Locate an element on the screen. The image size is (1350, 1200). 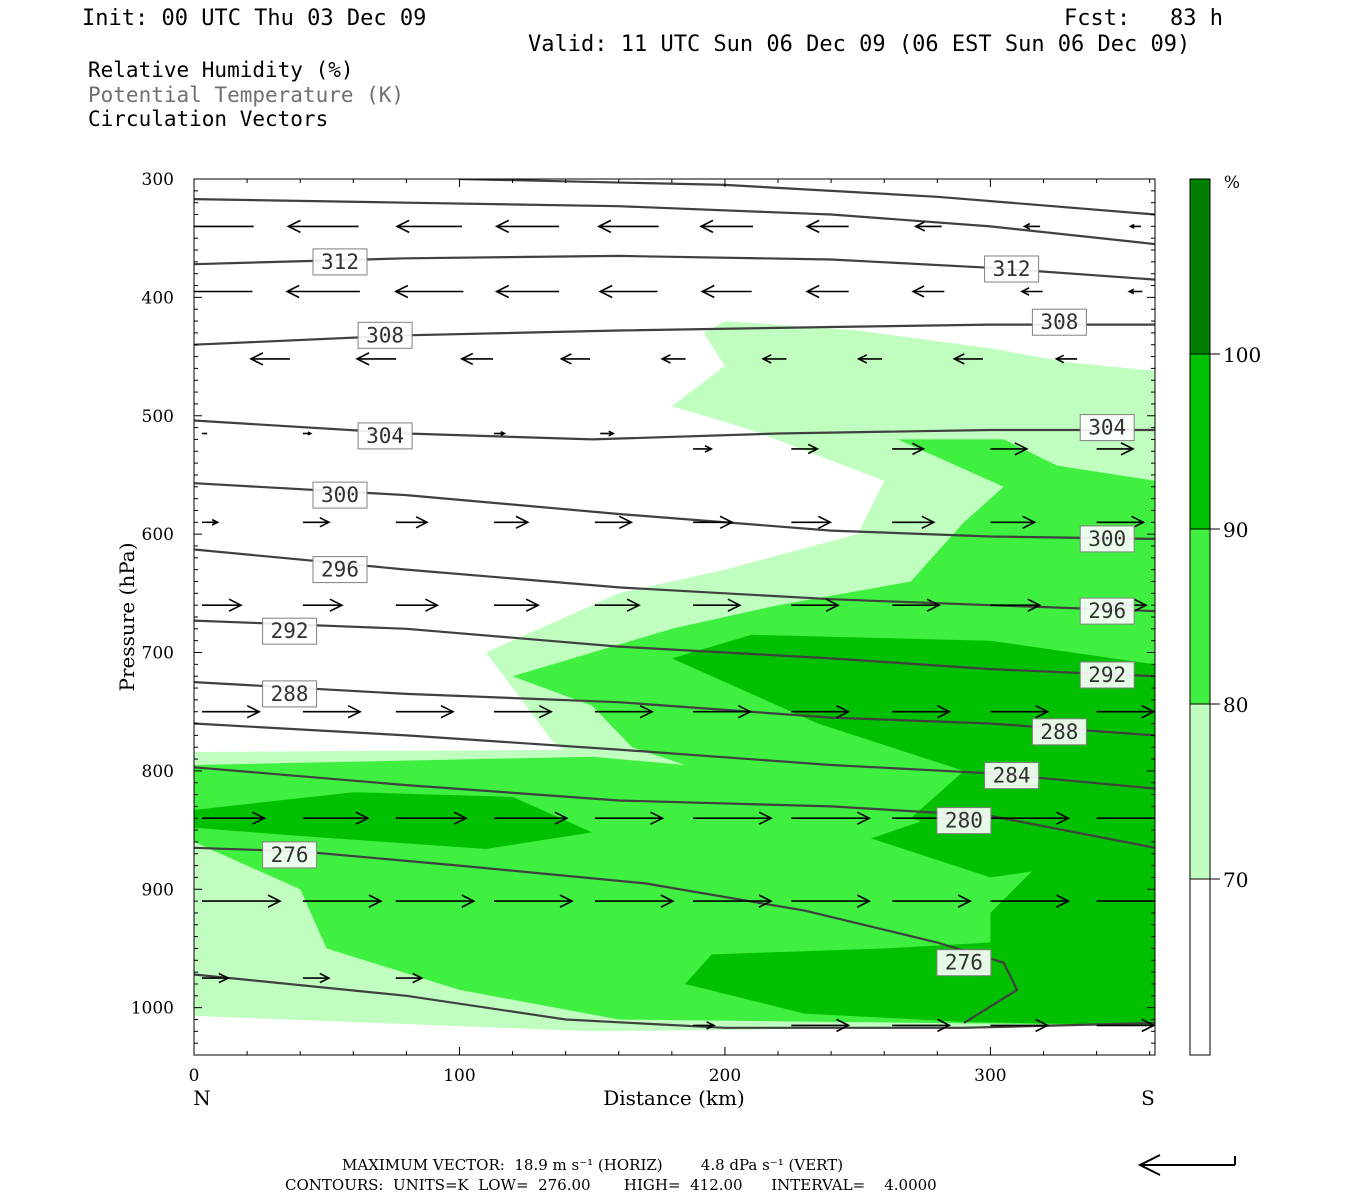
colorbar: % 100 90 80 70 is located at coordinates (1225, 614).